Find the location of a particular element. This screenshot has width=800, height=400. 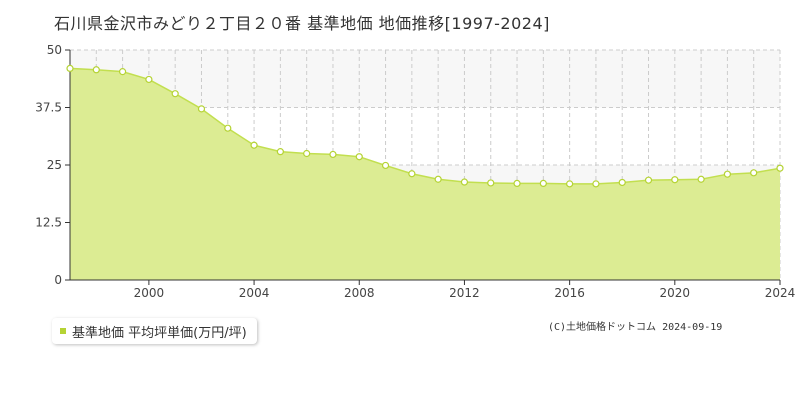

y-tick-label: 0 is located at coordinates (58, 280).